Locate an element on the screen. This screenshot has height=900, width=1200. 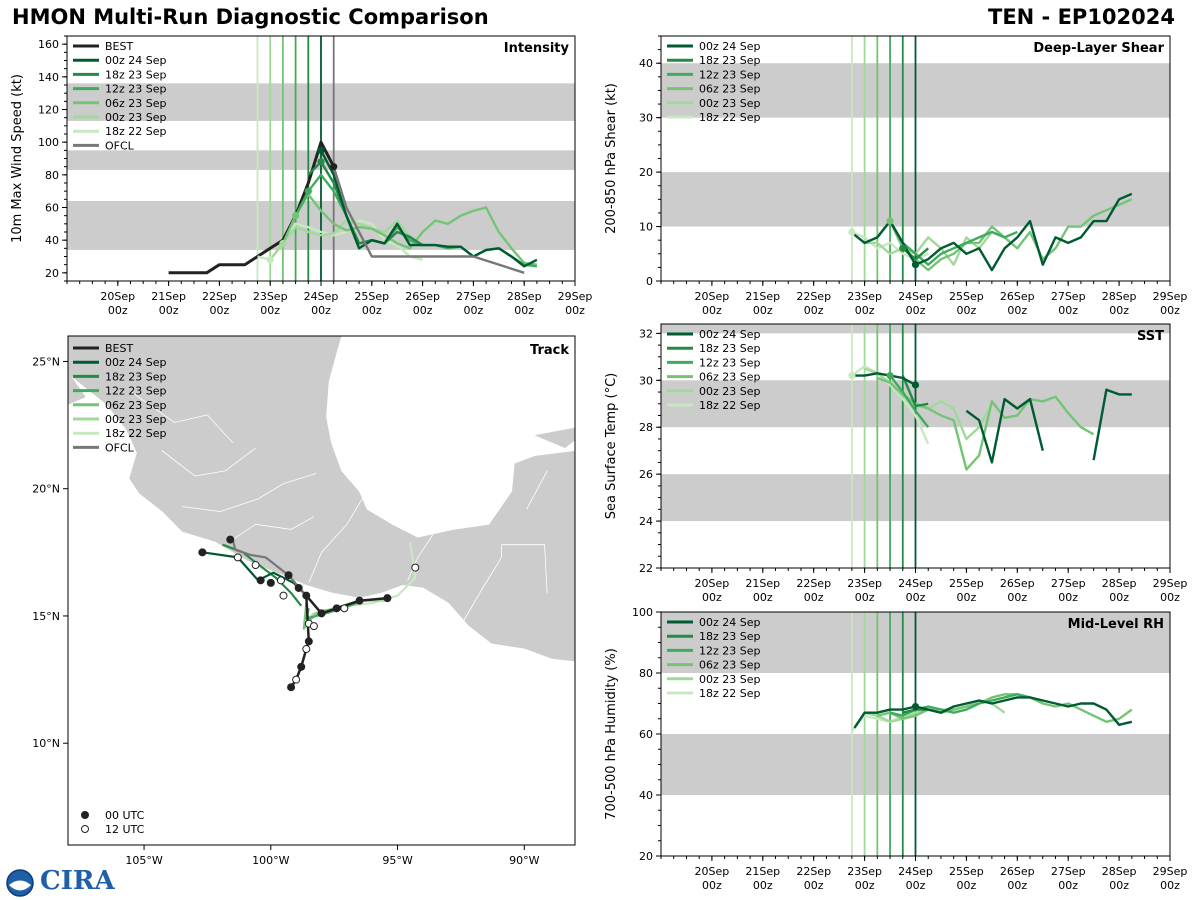
panel-title: Mid-Level RH is located at coordinates (1116, 624).